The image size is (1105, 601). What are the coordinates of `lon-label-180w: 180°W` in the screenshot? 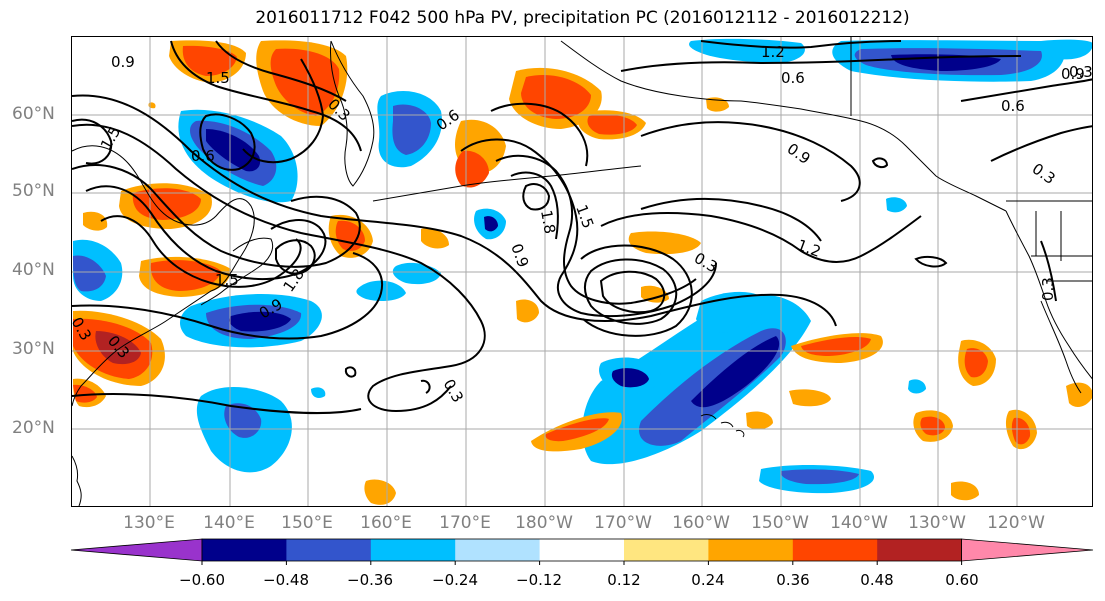 It's located at (544, 523).